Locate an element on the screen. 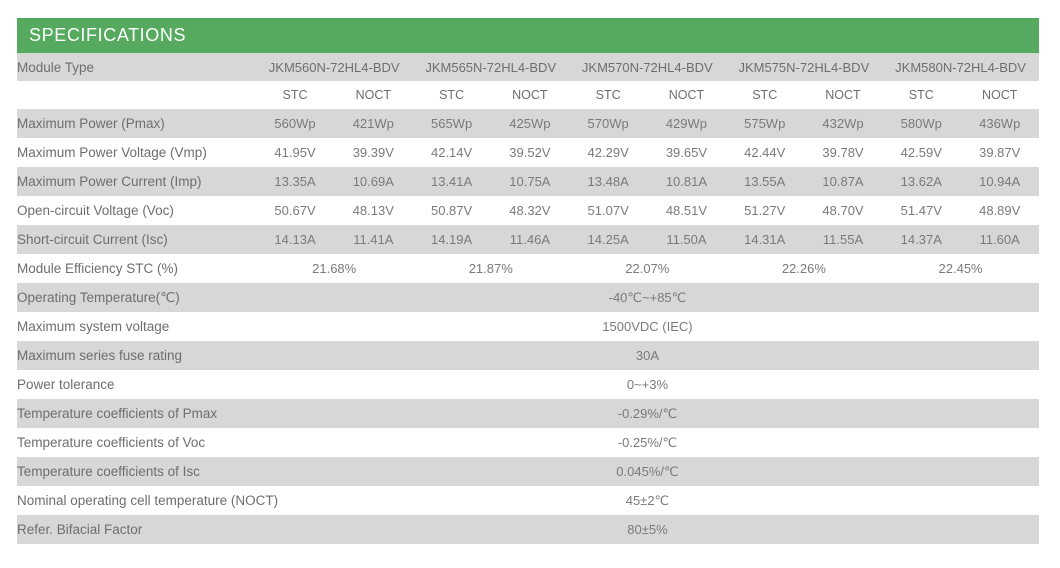 This screenshot has width=1060, height=568. specifications-title-cell: SPECIFICATIONS is located at coordinates (528, 35).